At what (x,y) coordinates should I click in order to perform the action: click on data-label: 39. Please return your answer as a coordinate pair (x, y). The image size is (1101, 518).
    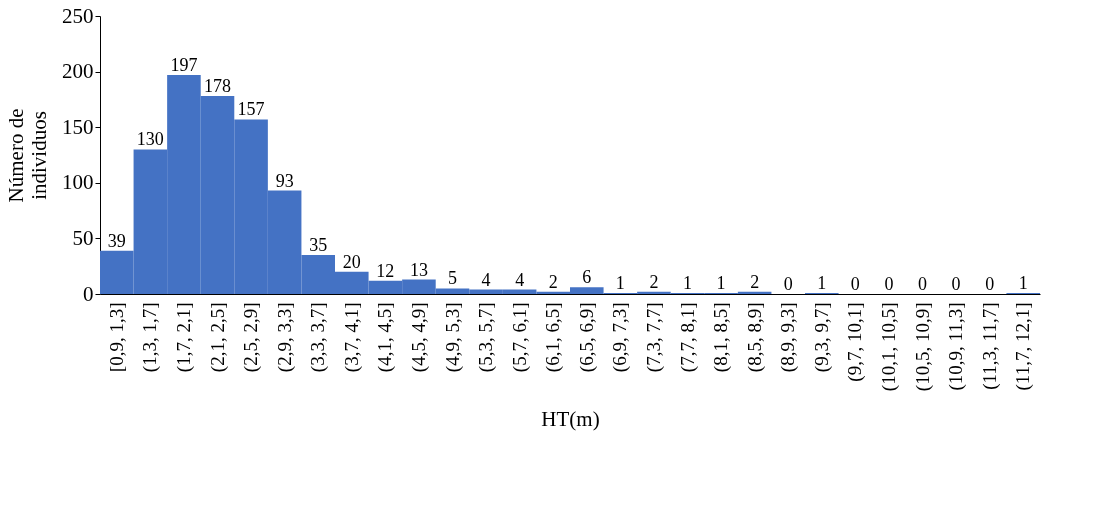
    Looking at the image, I should click on (116, 240).